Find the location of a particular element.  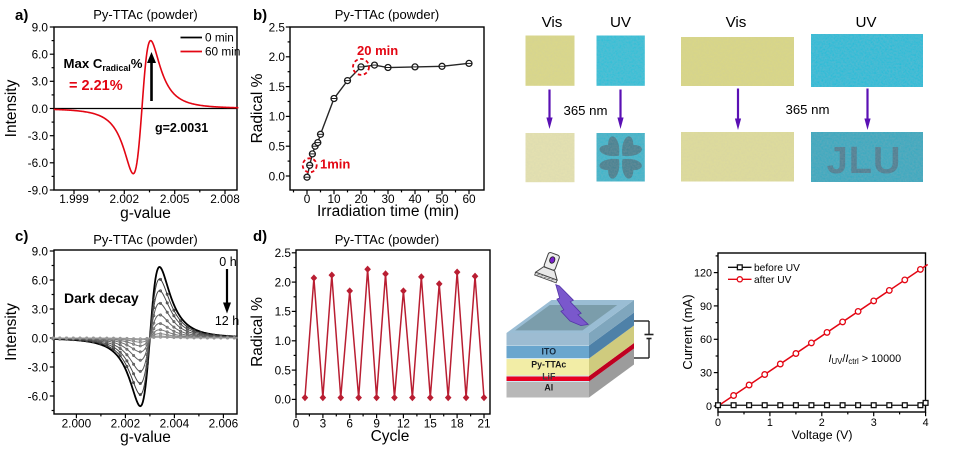

svg-text: Cycle is located at coordinates (390, 436).